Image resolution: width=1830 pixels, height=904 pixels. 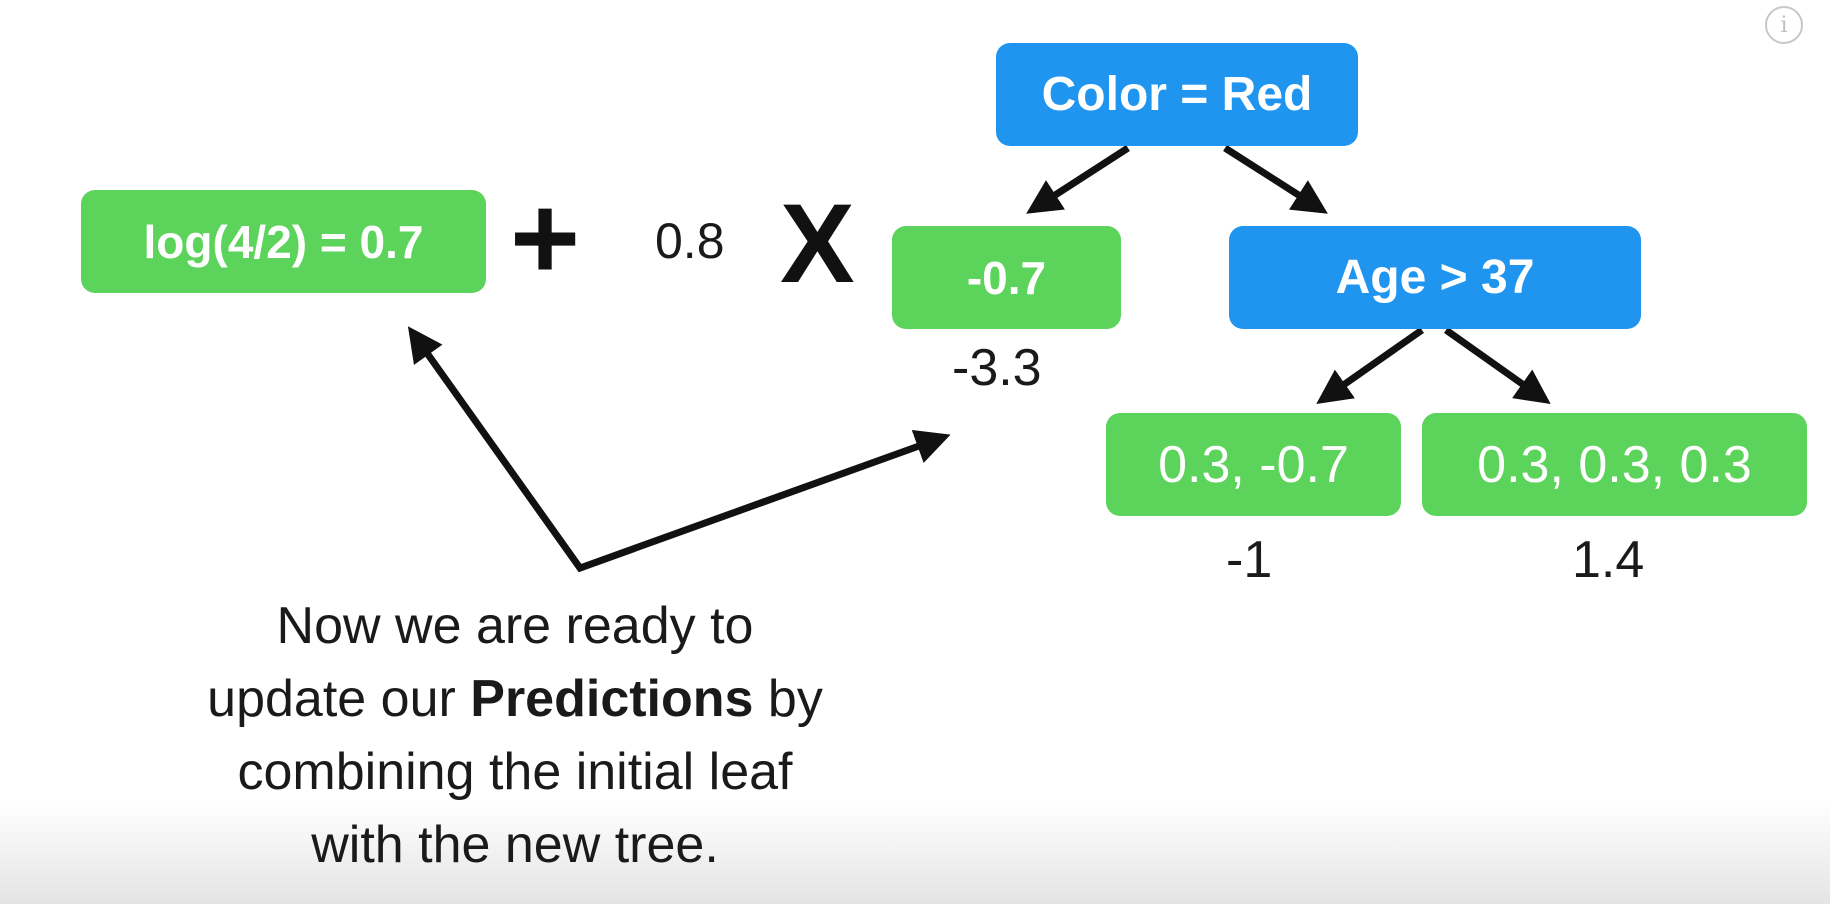 I want to click on caption-line-2: update our Predictions by, so click(x=515, y=699).